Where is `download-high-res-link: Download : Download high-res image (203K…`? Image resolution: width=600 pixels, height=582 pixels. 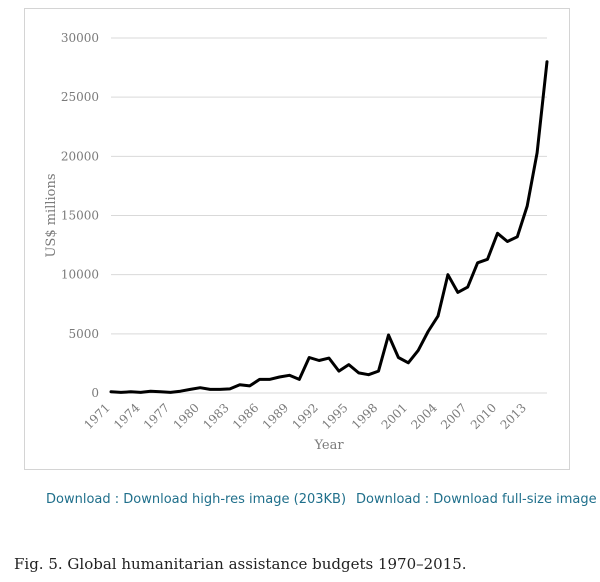
download-high-res-link: Download : Download high-res image (203K… is located at coordinates (196, 499).